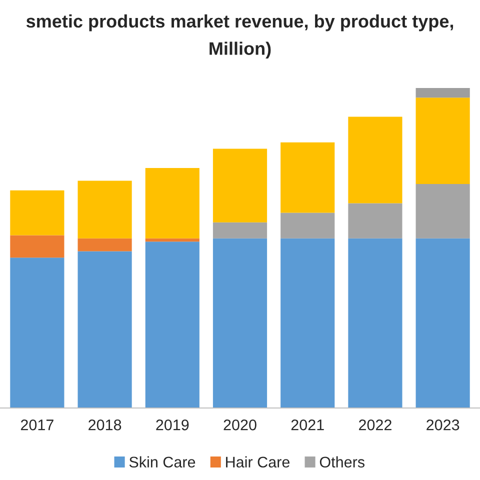 Image resolution: width=480 pixels, height=480 pixels. Describe the element at coordinates (240, 36) in the screenshot. I see `chart-title: smetic products market revenue, by product type, Million)` at that location.